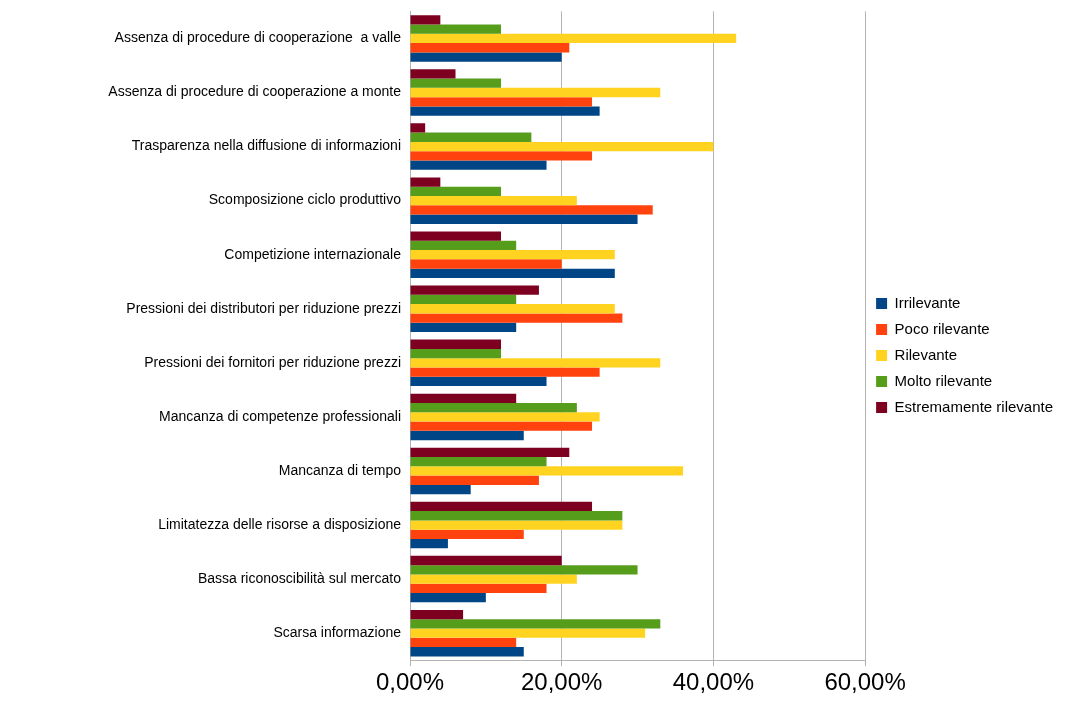 This screenshot has height=706, width=1073. What do you see at coordinates (299, 577) in the screenshot?
I see `y-tick-label: Bassa riconoscibilità sul mercato` at bounding box center [299, 577].